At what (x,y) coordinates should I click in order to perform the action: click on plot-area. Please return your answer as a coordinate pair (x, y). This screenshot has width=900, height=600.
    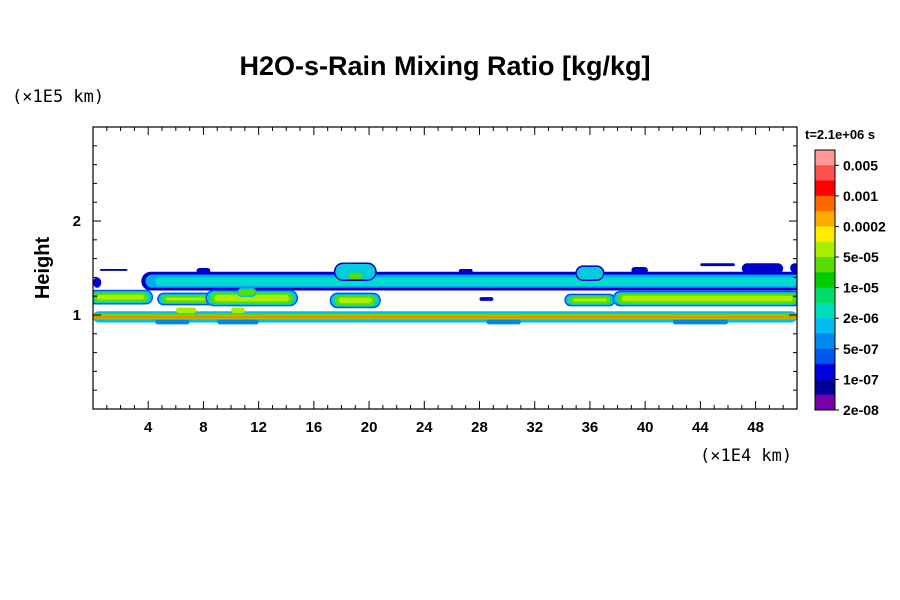
    Looking at the image, I should click on (445, 293).